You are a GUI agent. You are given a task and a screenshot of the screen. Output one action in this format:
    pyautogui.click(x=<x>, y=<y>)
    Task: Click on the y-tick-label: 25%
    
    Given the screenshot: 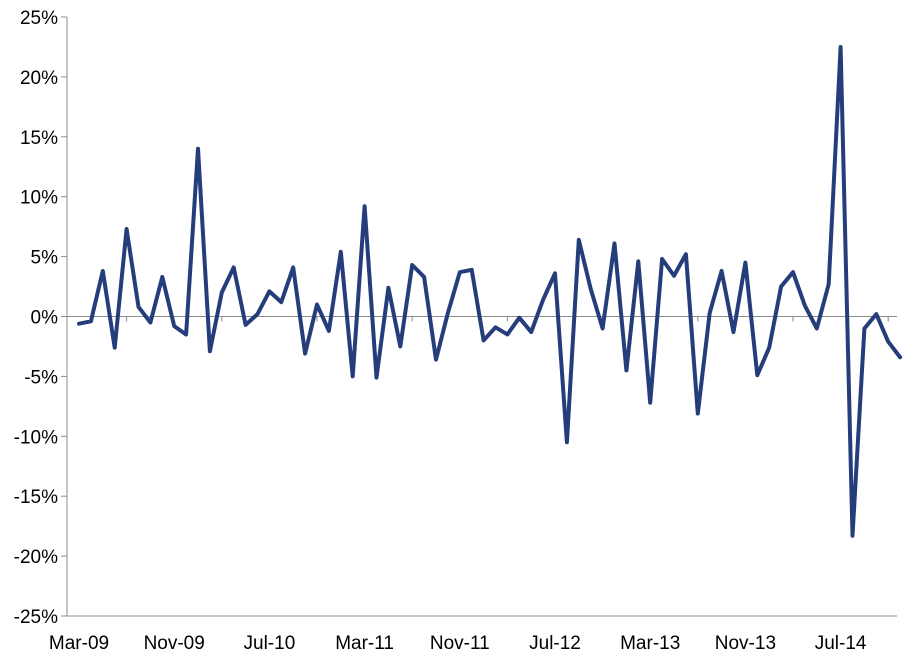 What is the action you would take?
    pyautogui.click(x=39, y=18)
    